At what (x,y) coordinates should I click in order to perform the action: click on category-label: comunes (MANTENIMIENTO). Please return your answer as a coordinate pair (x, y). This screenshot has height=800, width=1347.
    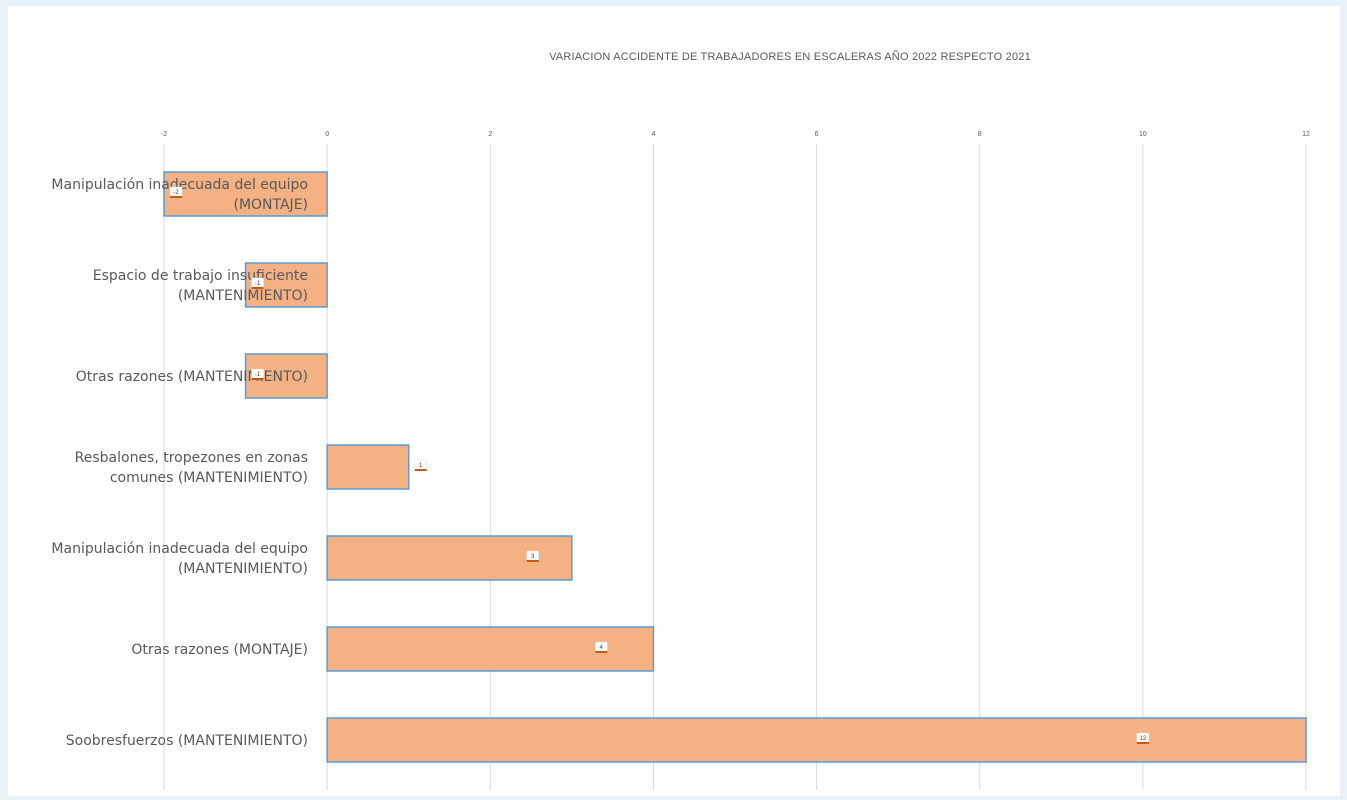
    Looking at the image, I should click on (209, 478).